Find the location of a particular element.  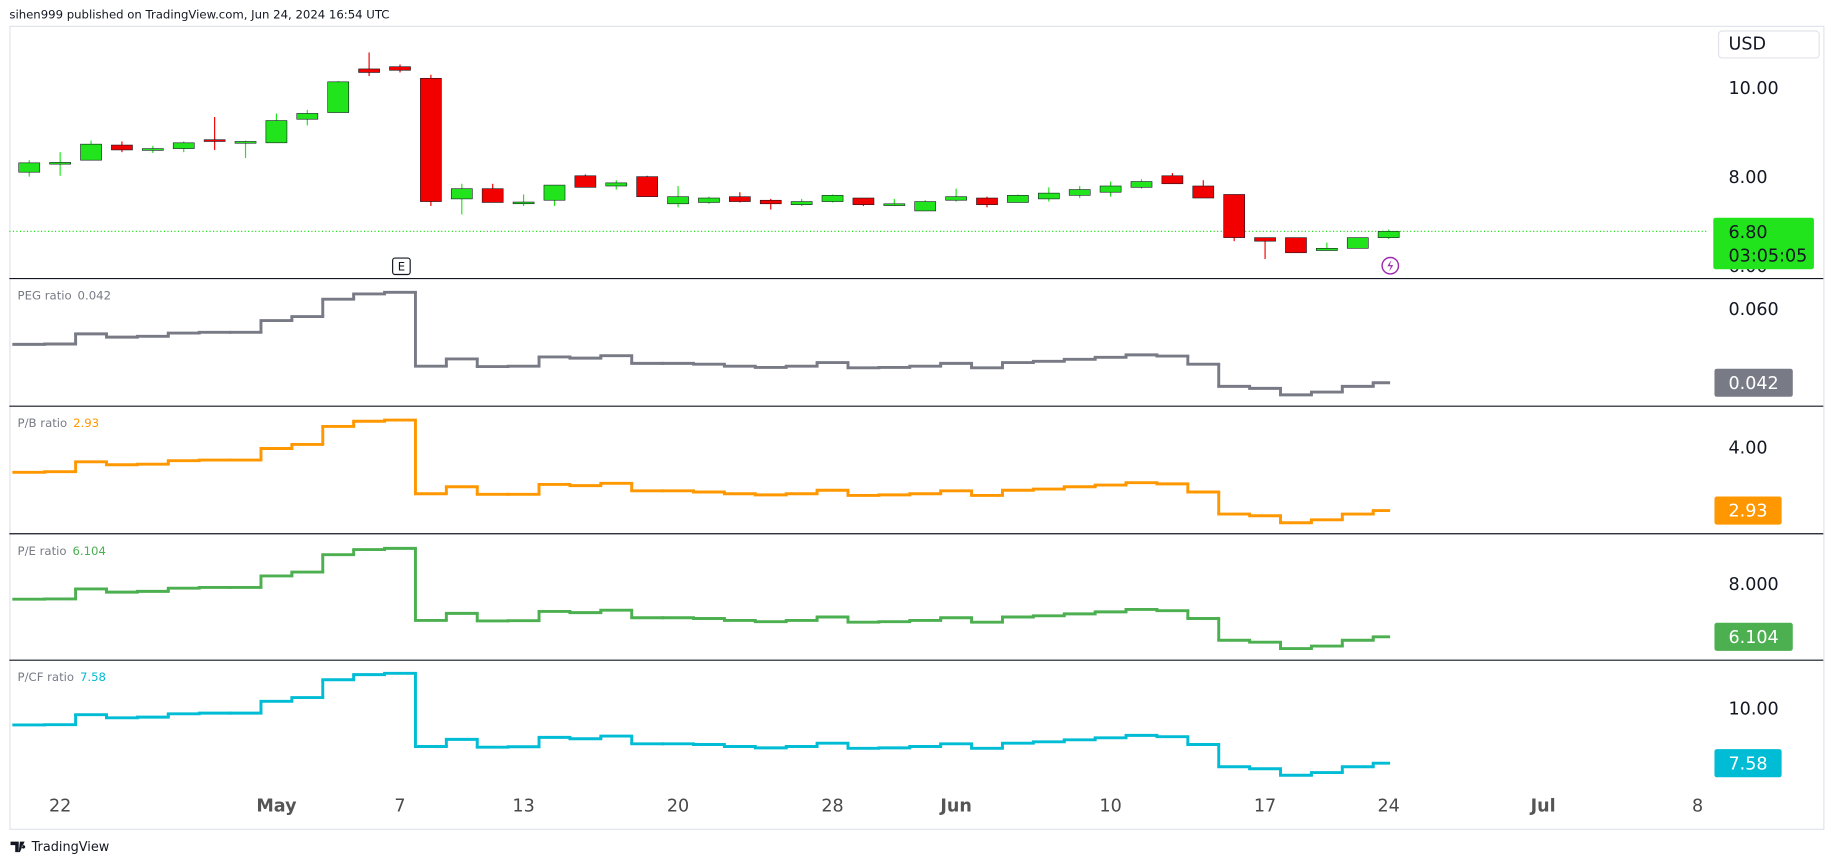

x-tick-label: May is located at coordinates (276, 806).